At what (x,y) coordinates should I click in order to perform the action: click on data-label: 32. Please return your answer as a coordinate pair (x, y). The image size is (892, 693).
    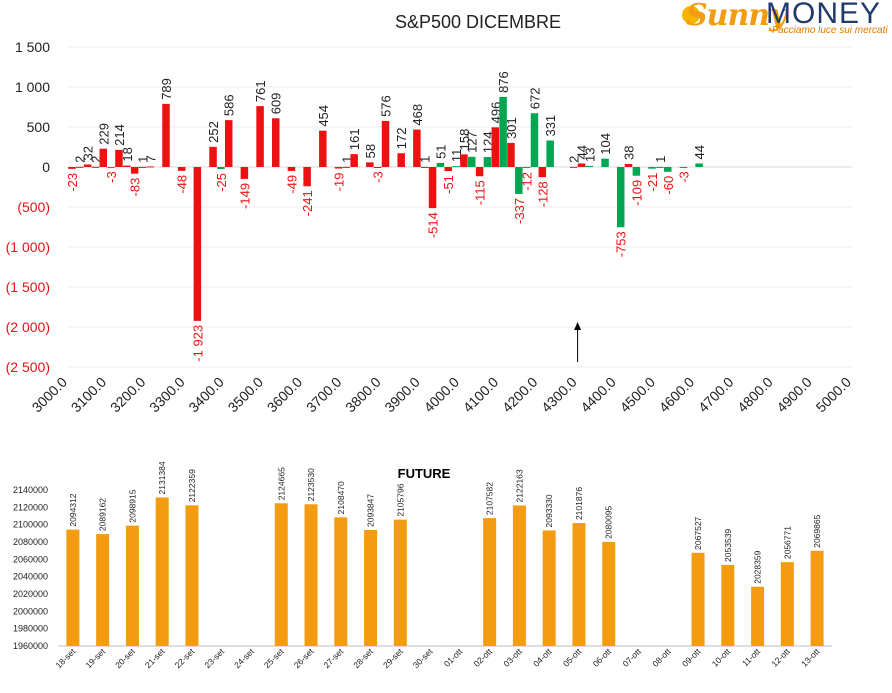
    Looking at the image, I should click on (88, 153).